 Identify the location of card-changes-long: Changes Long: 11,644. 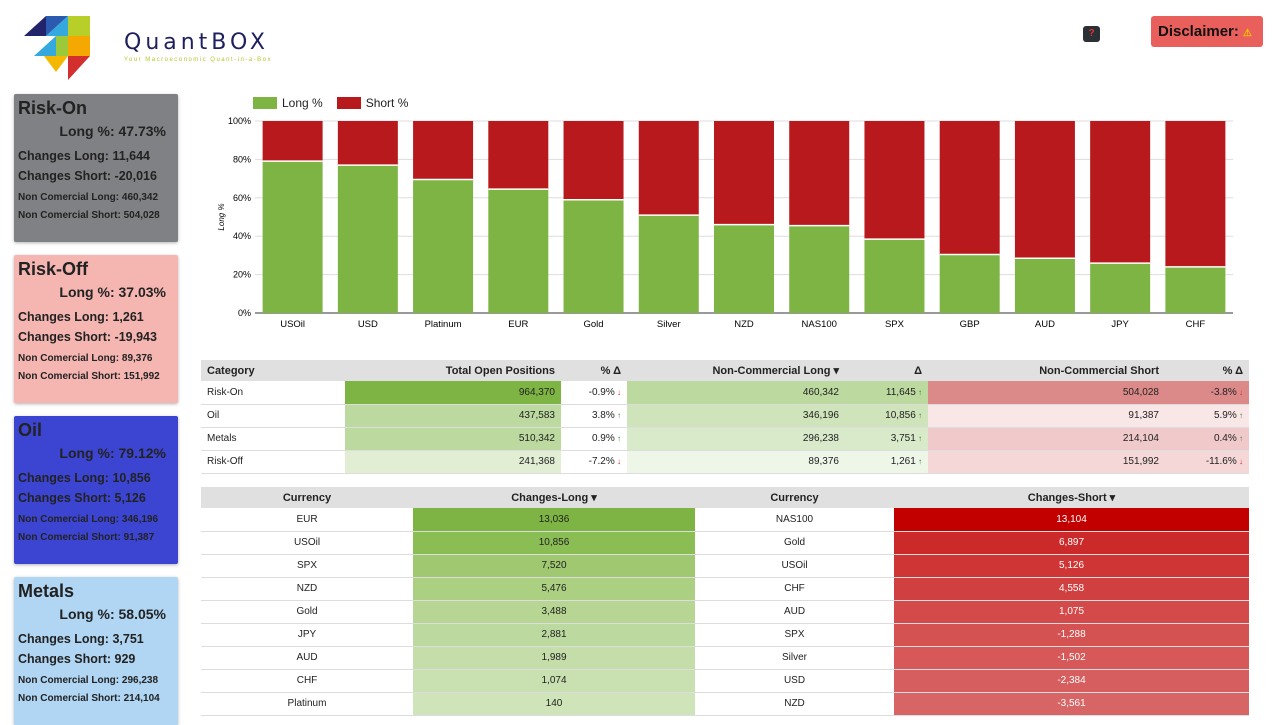
(84, 156).